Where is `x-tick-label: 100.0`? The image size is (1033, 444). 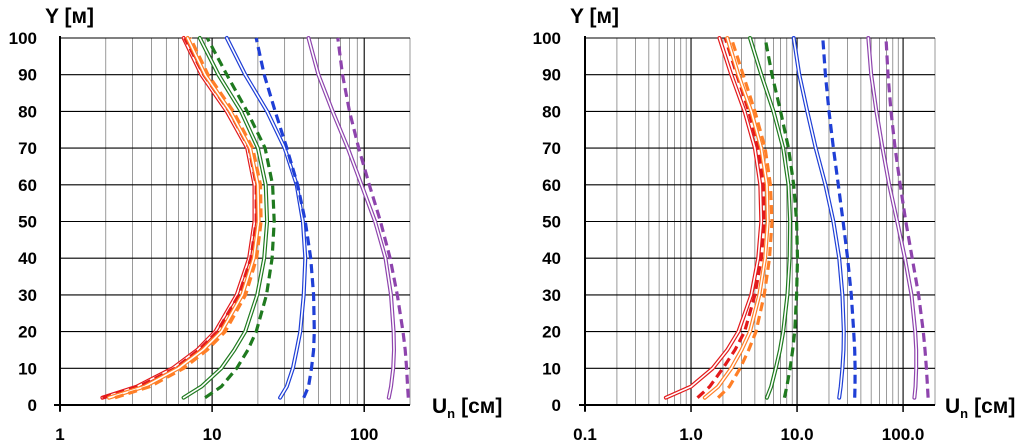
x-tick-label: 100.0 is located at coordinates (903, 434).